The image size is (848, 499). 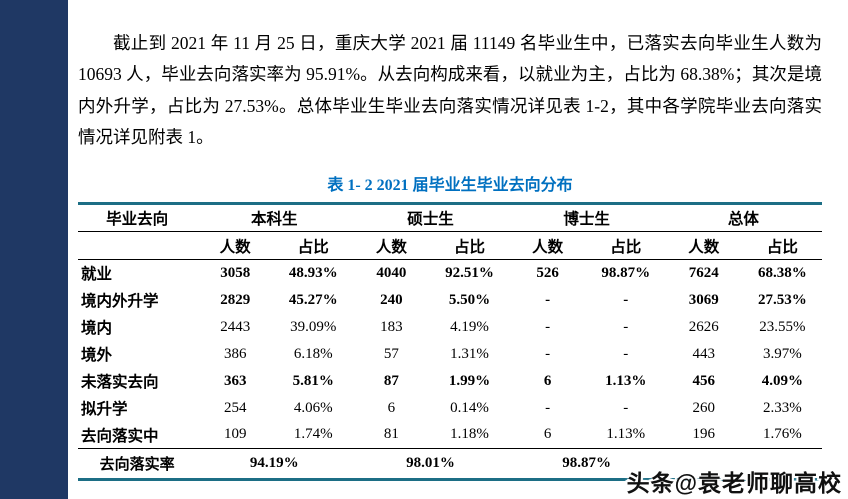 What do you see at coordinates (235, 272) in the screenshot?
I see `cell: 3058` at bounding box center [235, 272].